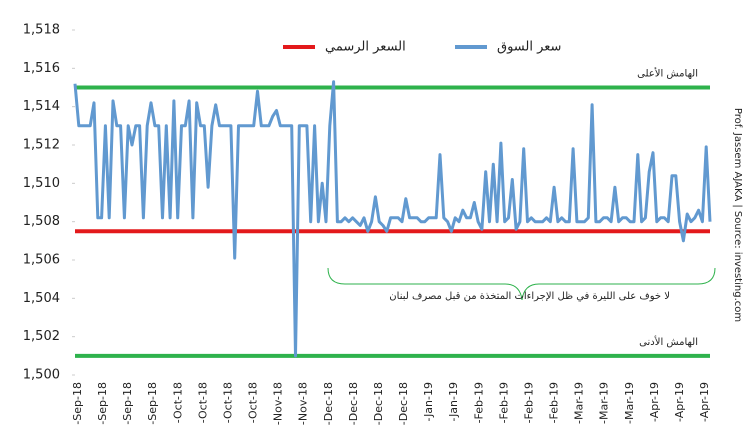 The image size is (750, 434). I want to click on brace, so click(521, 284).